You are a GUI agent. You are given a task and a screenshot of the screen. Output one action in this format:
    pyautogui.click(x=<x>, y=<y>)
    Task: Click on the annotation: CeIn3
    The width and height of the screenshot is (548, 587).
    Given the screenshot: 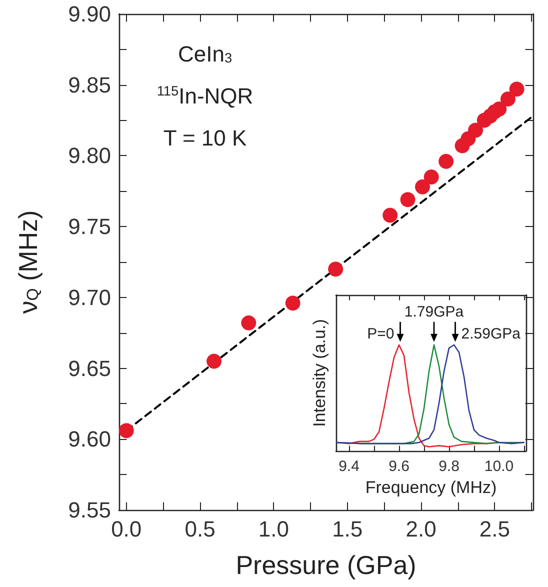 What is the action you would take?
    pyautogui.click(x=205, y=54)
    